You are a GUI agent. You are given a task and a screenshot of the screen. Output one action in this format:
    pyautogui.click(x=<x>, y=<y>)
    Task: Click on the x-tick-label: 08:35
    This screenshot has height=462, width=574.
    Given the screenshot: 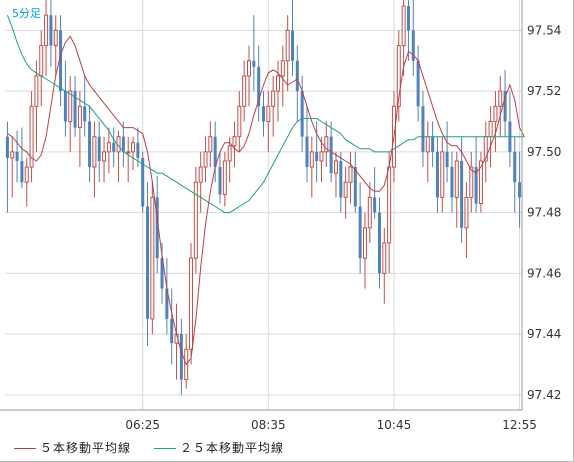 What is the action you would take?
    pyautogui.click(x=268, y=425)
    